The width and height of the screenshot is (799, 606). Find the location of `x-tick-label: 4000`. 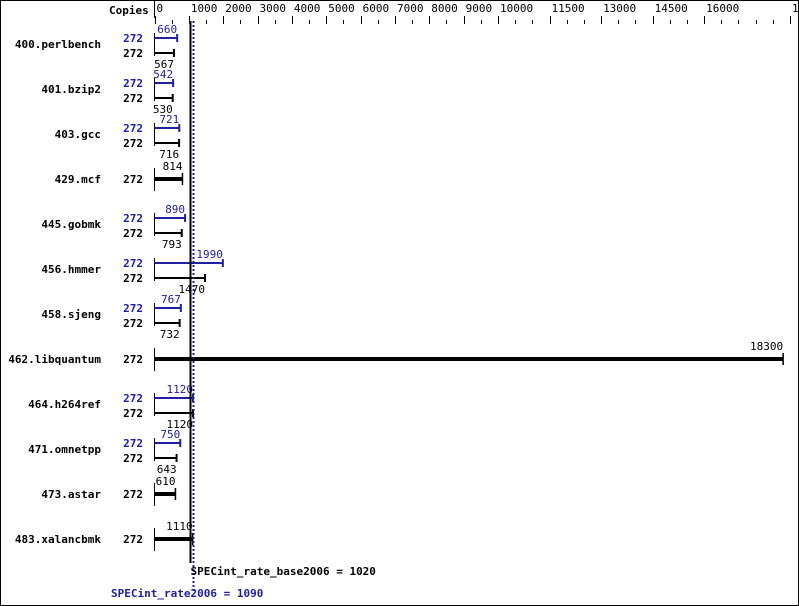

x-tick-label: 4000 is located at coordinates (307, 8).